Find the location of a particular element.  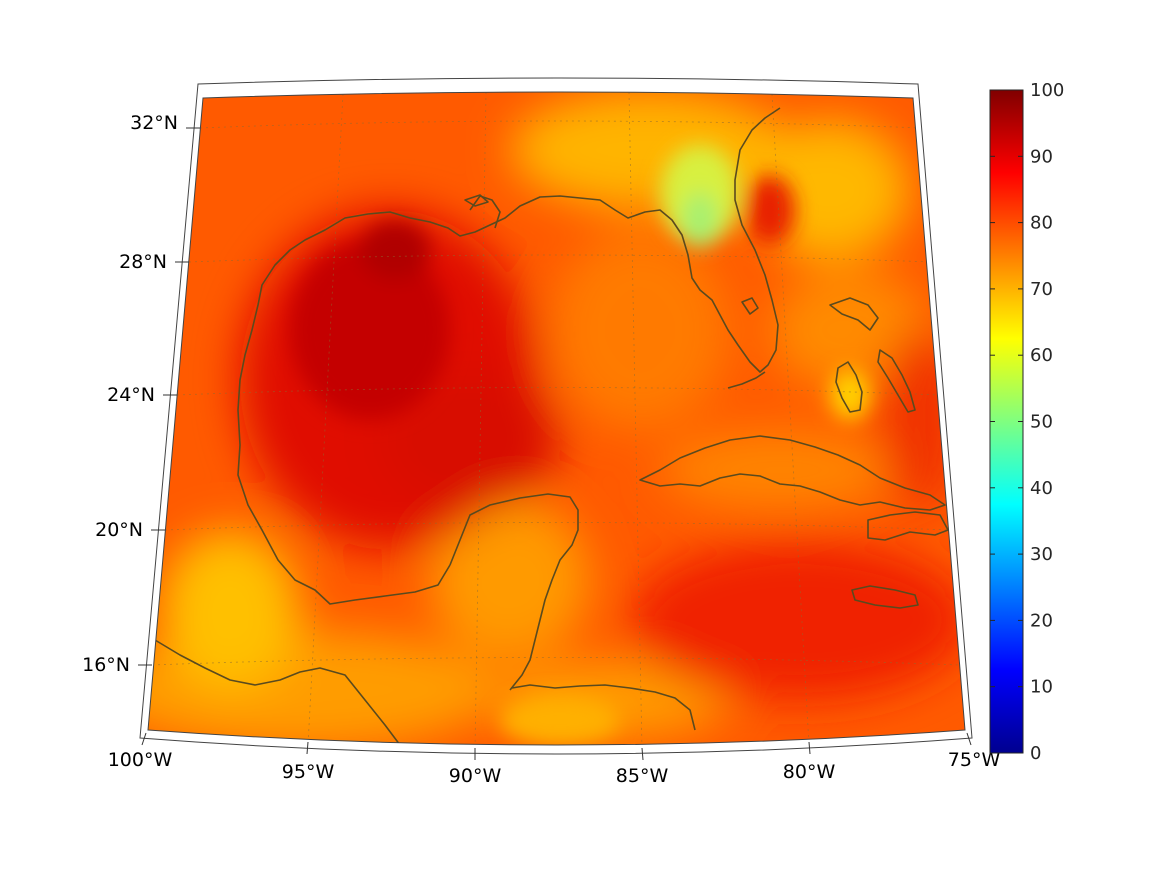

latitude-labels: 16°N 20°N 24°N 28°N 32°N is located at coordinates (130, 394).